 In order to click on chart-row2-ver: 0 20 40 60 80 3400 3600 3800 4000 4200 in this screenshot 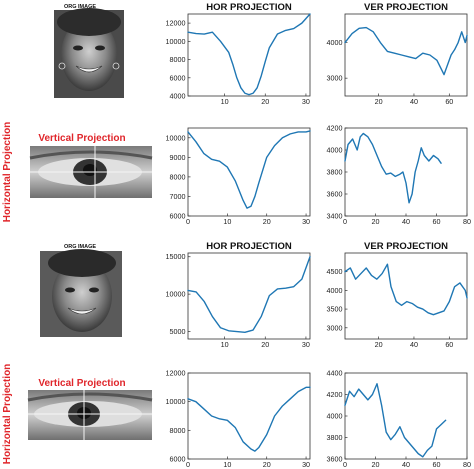, I will do `click(399, 175)`.